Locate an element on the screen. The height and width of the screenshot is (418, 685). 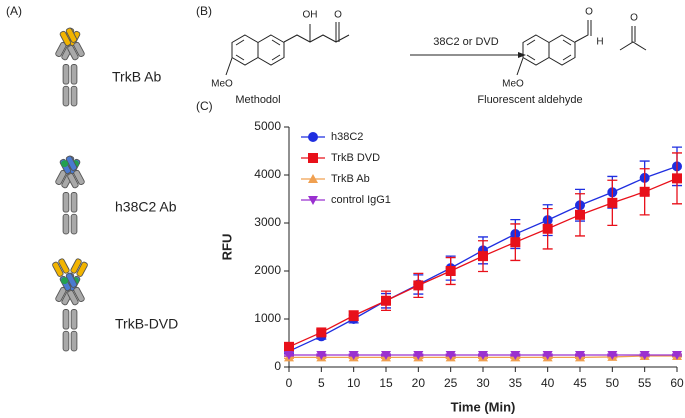
reagent-label: 38C2 or DVD is located at coordinates (465, 42).